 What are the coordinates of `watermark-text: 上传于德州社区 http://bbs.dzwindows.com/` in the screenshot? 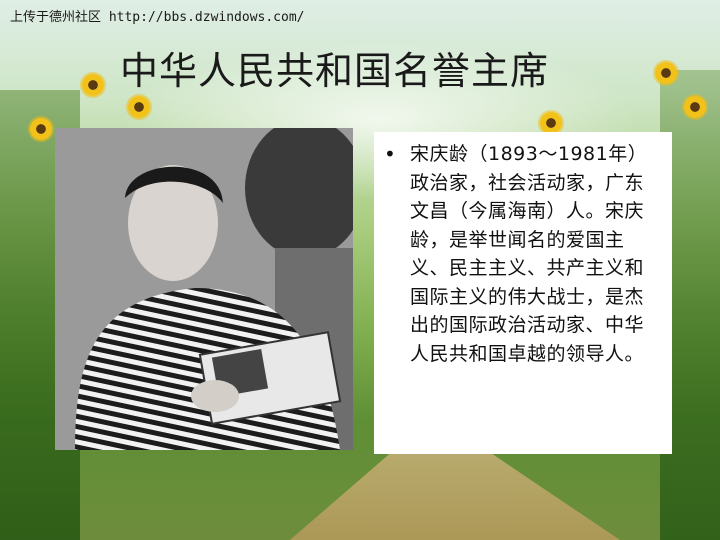 It's located at (157, 17).